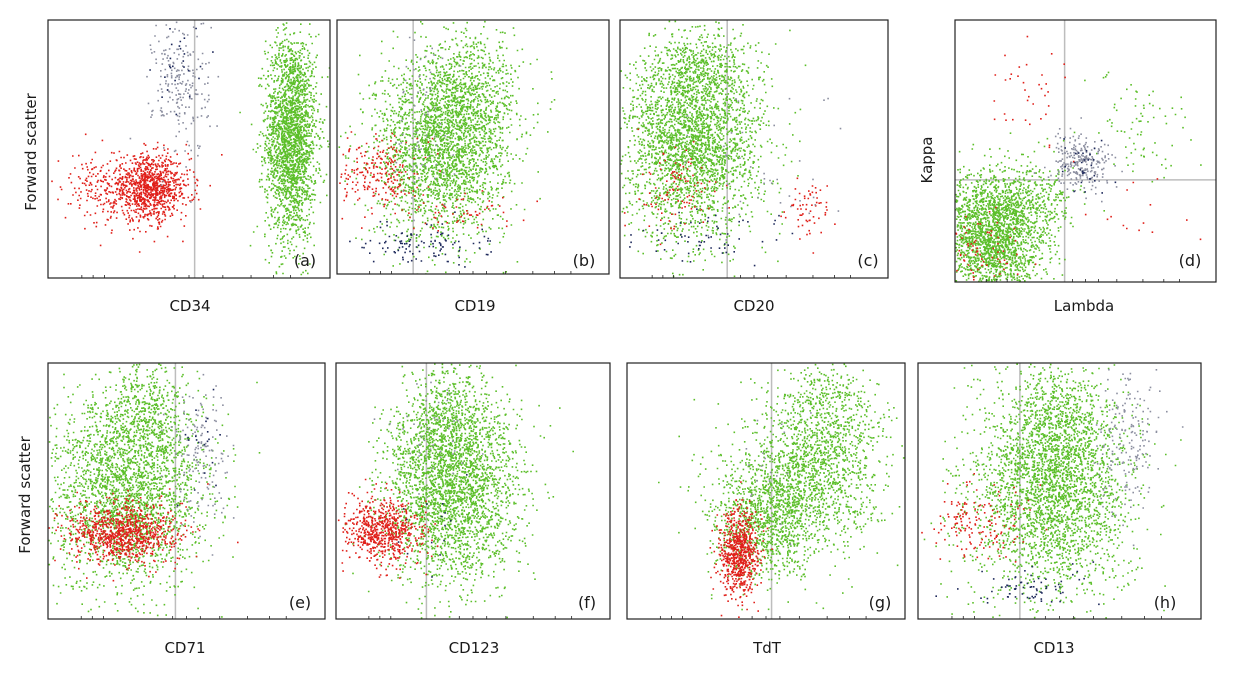 This screenshot has width=1236, height=673. I want to click on scatter-plot-4: (d) Lambda Kappa, so click(1067, 167).